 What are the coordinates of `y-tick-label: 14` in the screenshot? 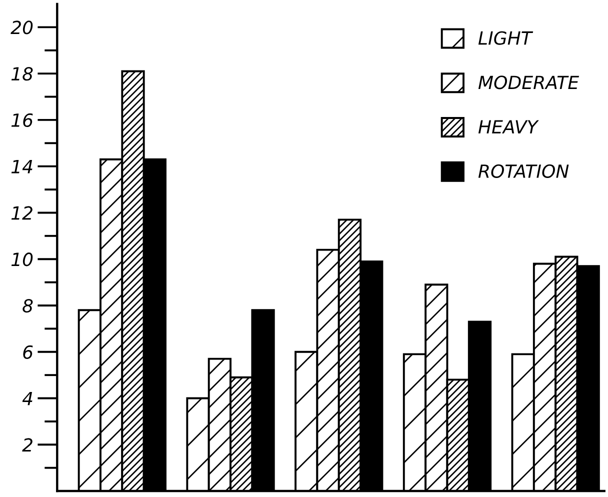 It's located at (21, 167).